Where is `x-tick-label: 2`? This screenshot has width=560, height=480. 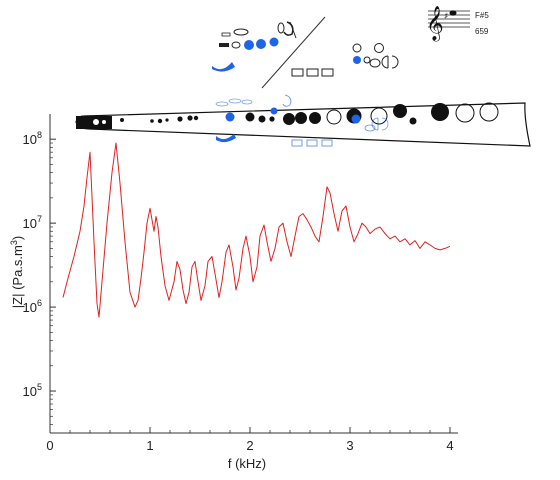
x-tick-label: 2 is located at coordinates (249, 445).